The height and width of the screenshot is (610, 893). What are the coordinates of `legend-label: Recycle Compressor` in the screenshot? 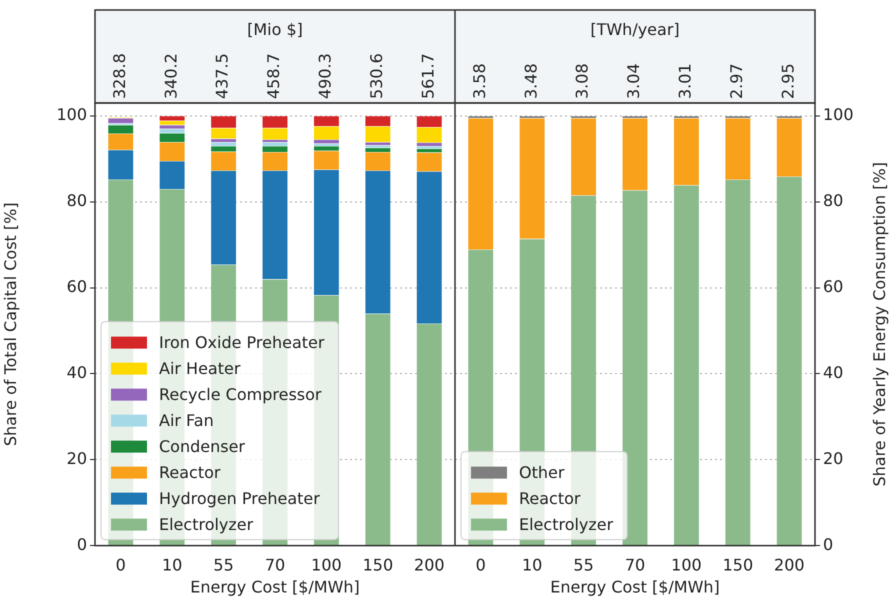 It's located at (240, 394).